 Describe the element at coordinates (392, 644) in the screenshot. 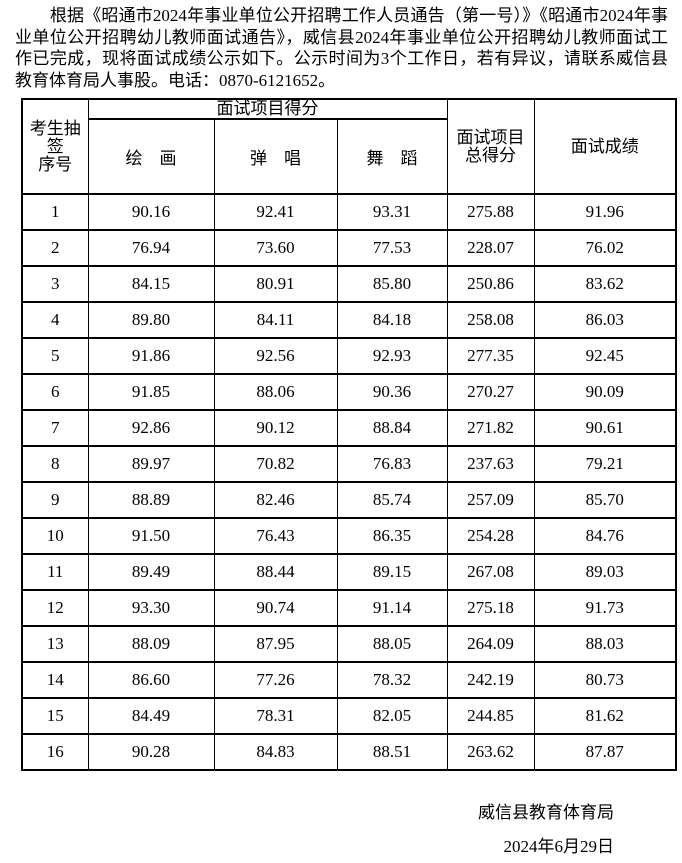

I see `cell-dancing: 88.05` at that location.